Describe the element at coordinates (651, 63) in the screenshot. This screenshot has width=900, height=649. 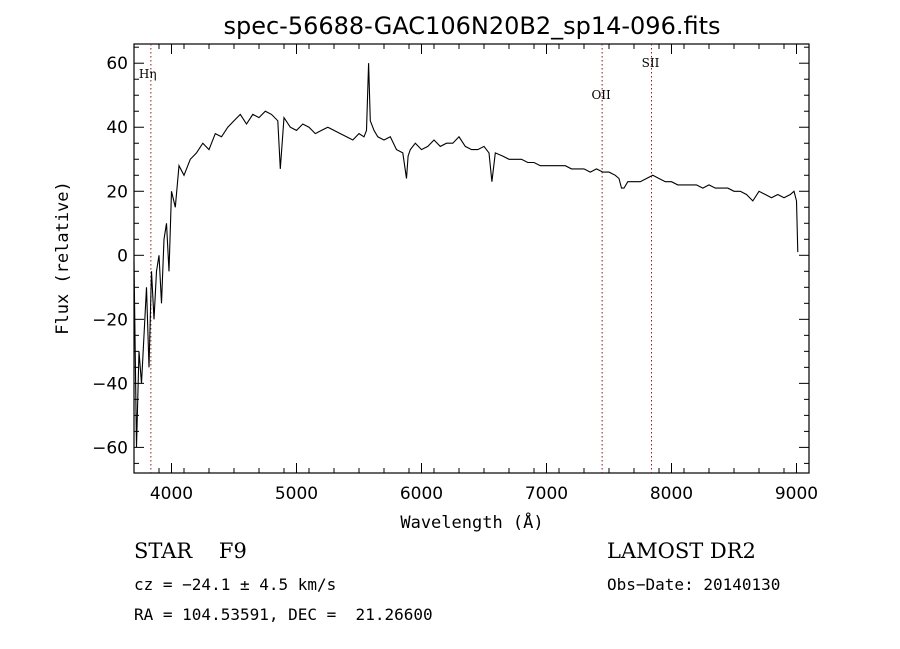
I see `spectral-line-label: SII` at that location.